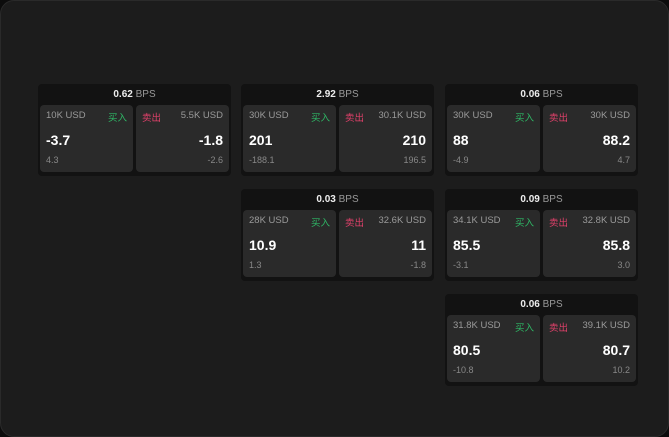 The image size is (669, 437). I want to click on ask-change: -2.6, so click(215, 160).